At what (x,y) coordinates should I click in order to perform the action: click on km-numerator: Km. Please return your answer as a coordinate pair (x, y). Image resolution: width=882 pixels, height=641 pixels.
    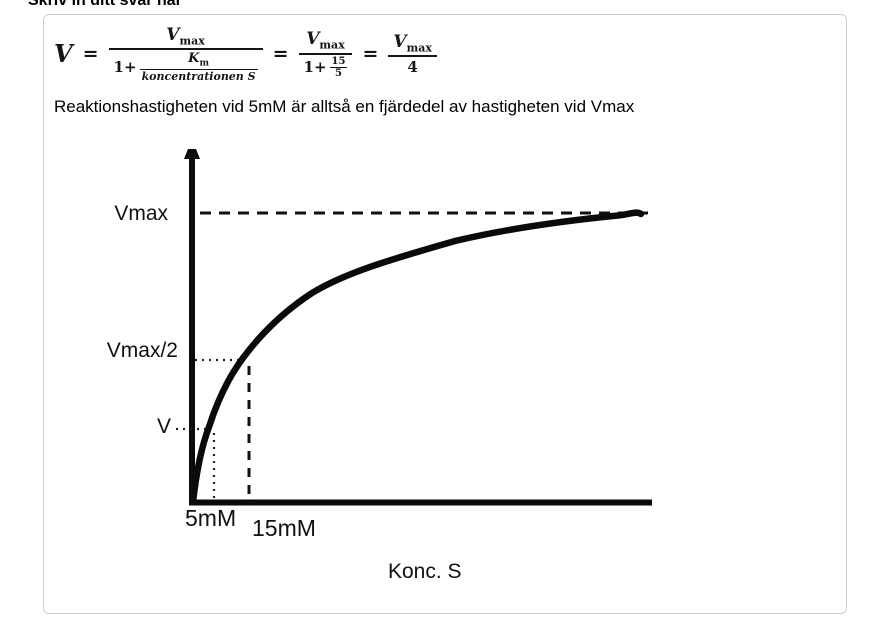
    Looking at the image, I should click on (199, 60).